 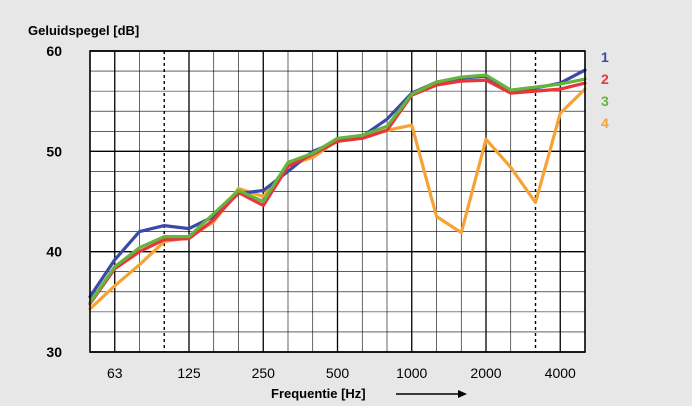 I want to click on y-tick-labels: 30 40 50 60, so click(x=54, y=201).